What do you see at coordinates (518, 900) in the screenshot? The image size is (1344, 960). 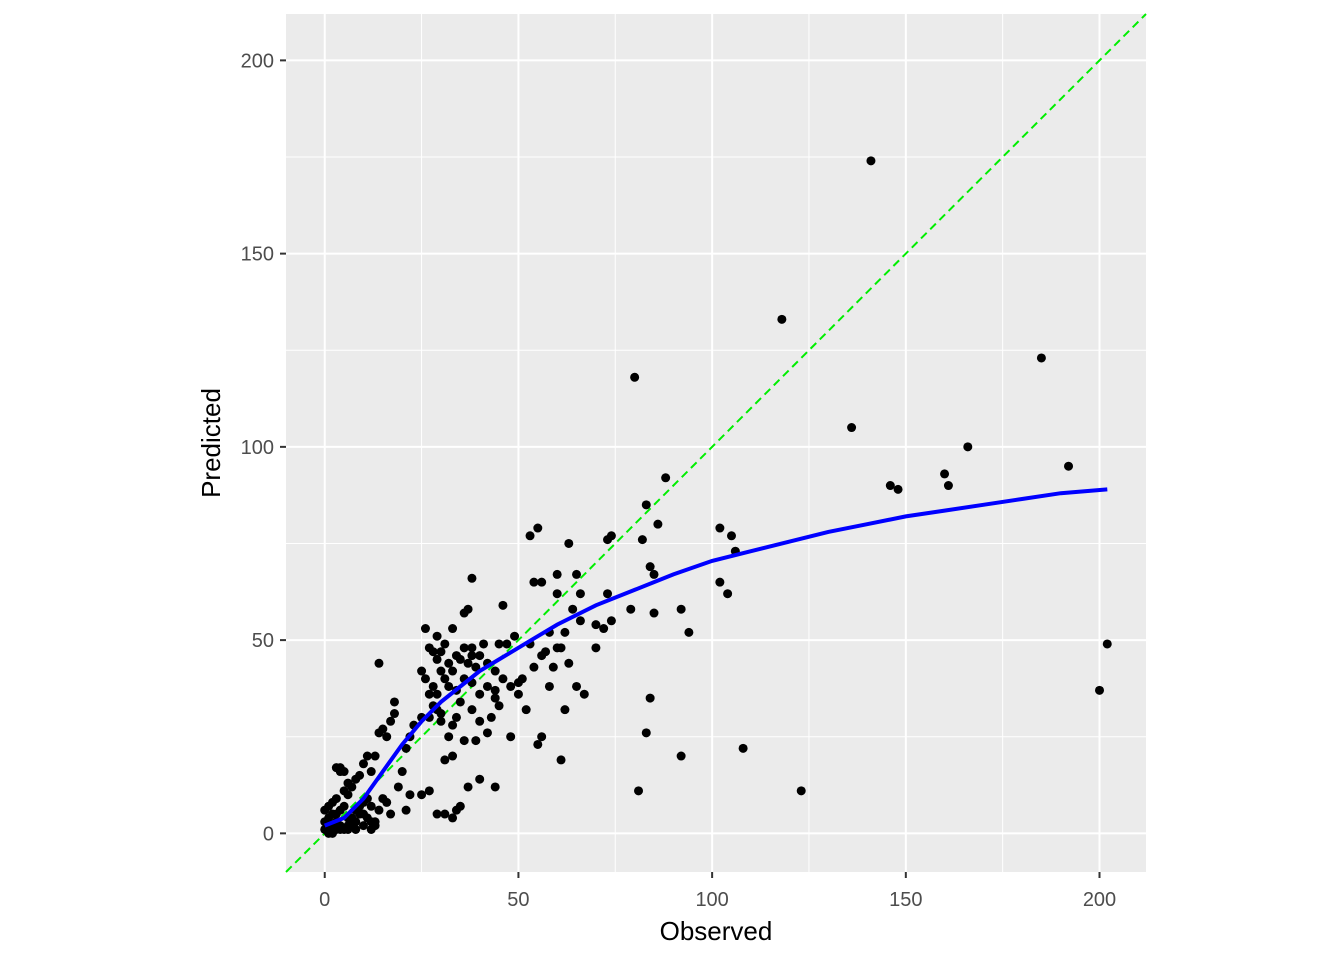 I see `x-tick-label: 50` at bounding box center [518, 900].